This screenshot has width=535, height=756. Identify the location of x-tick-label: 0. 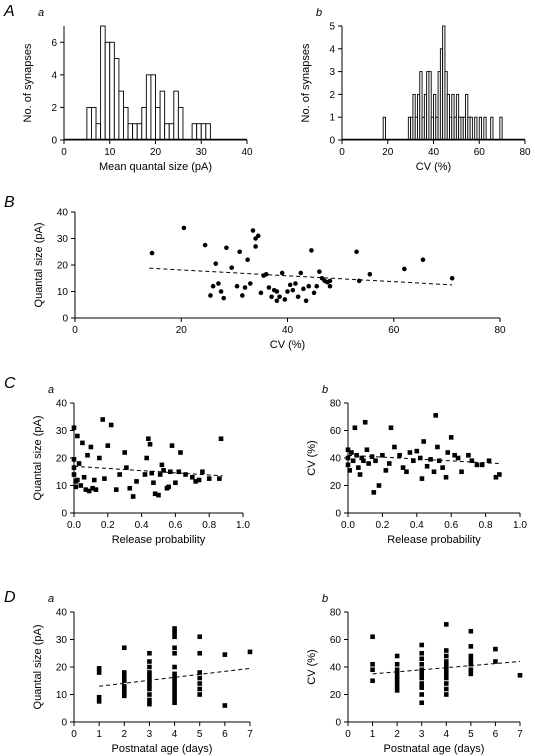
(74, 734).